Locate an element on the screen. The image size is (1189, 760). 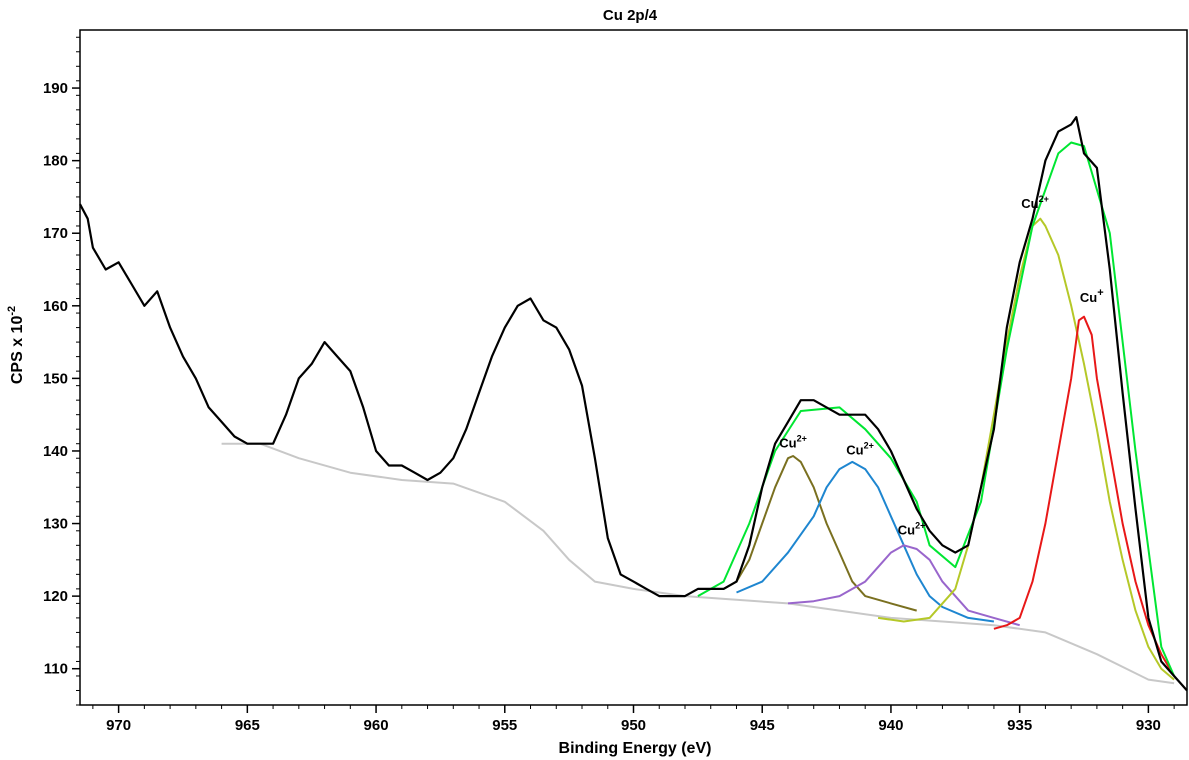
y-axis-title: CPS x 10-2 is located at coordinates (16, 345).